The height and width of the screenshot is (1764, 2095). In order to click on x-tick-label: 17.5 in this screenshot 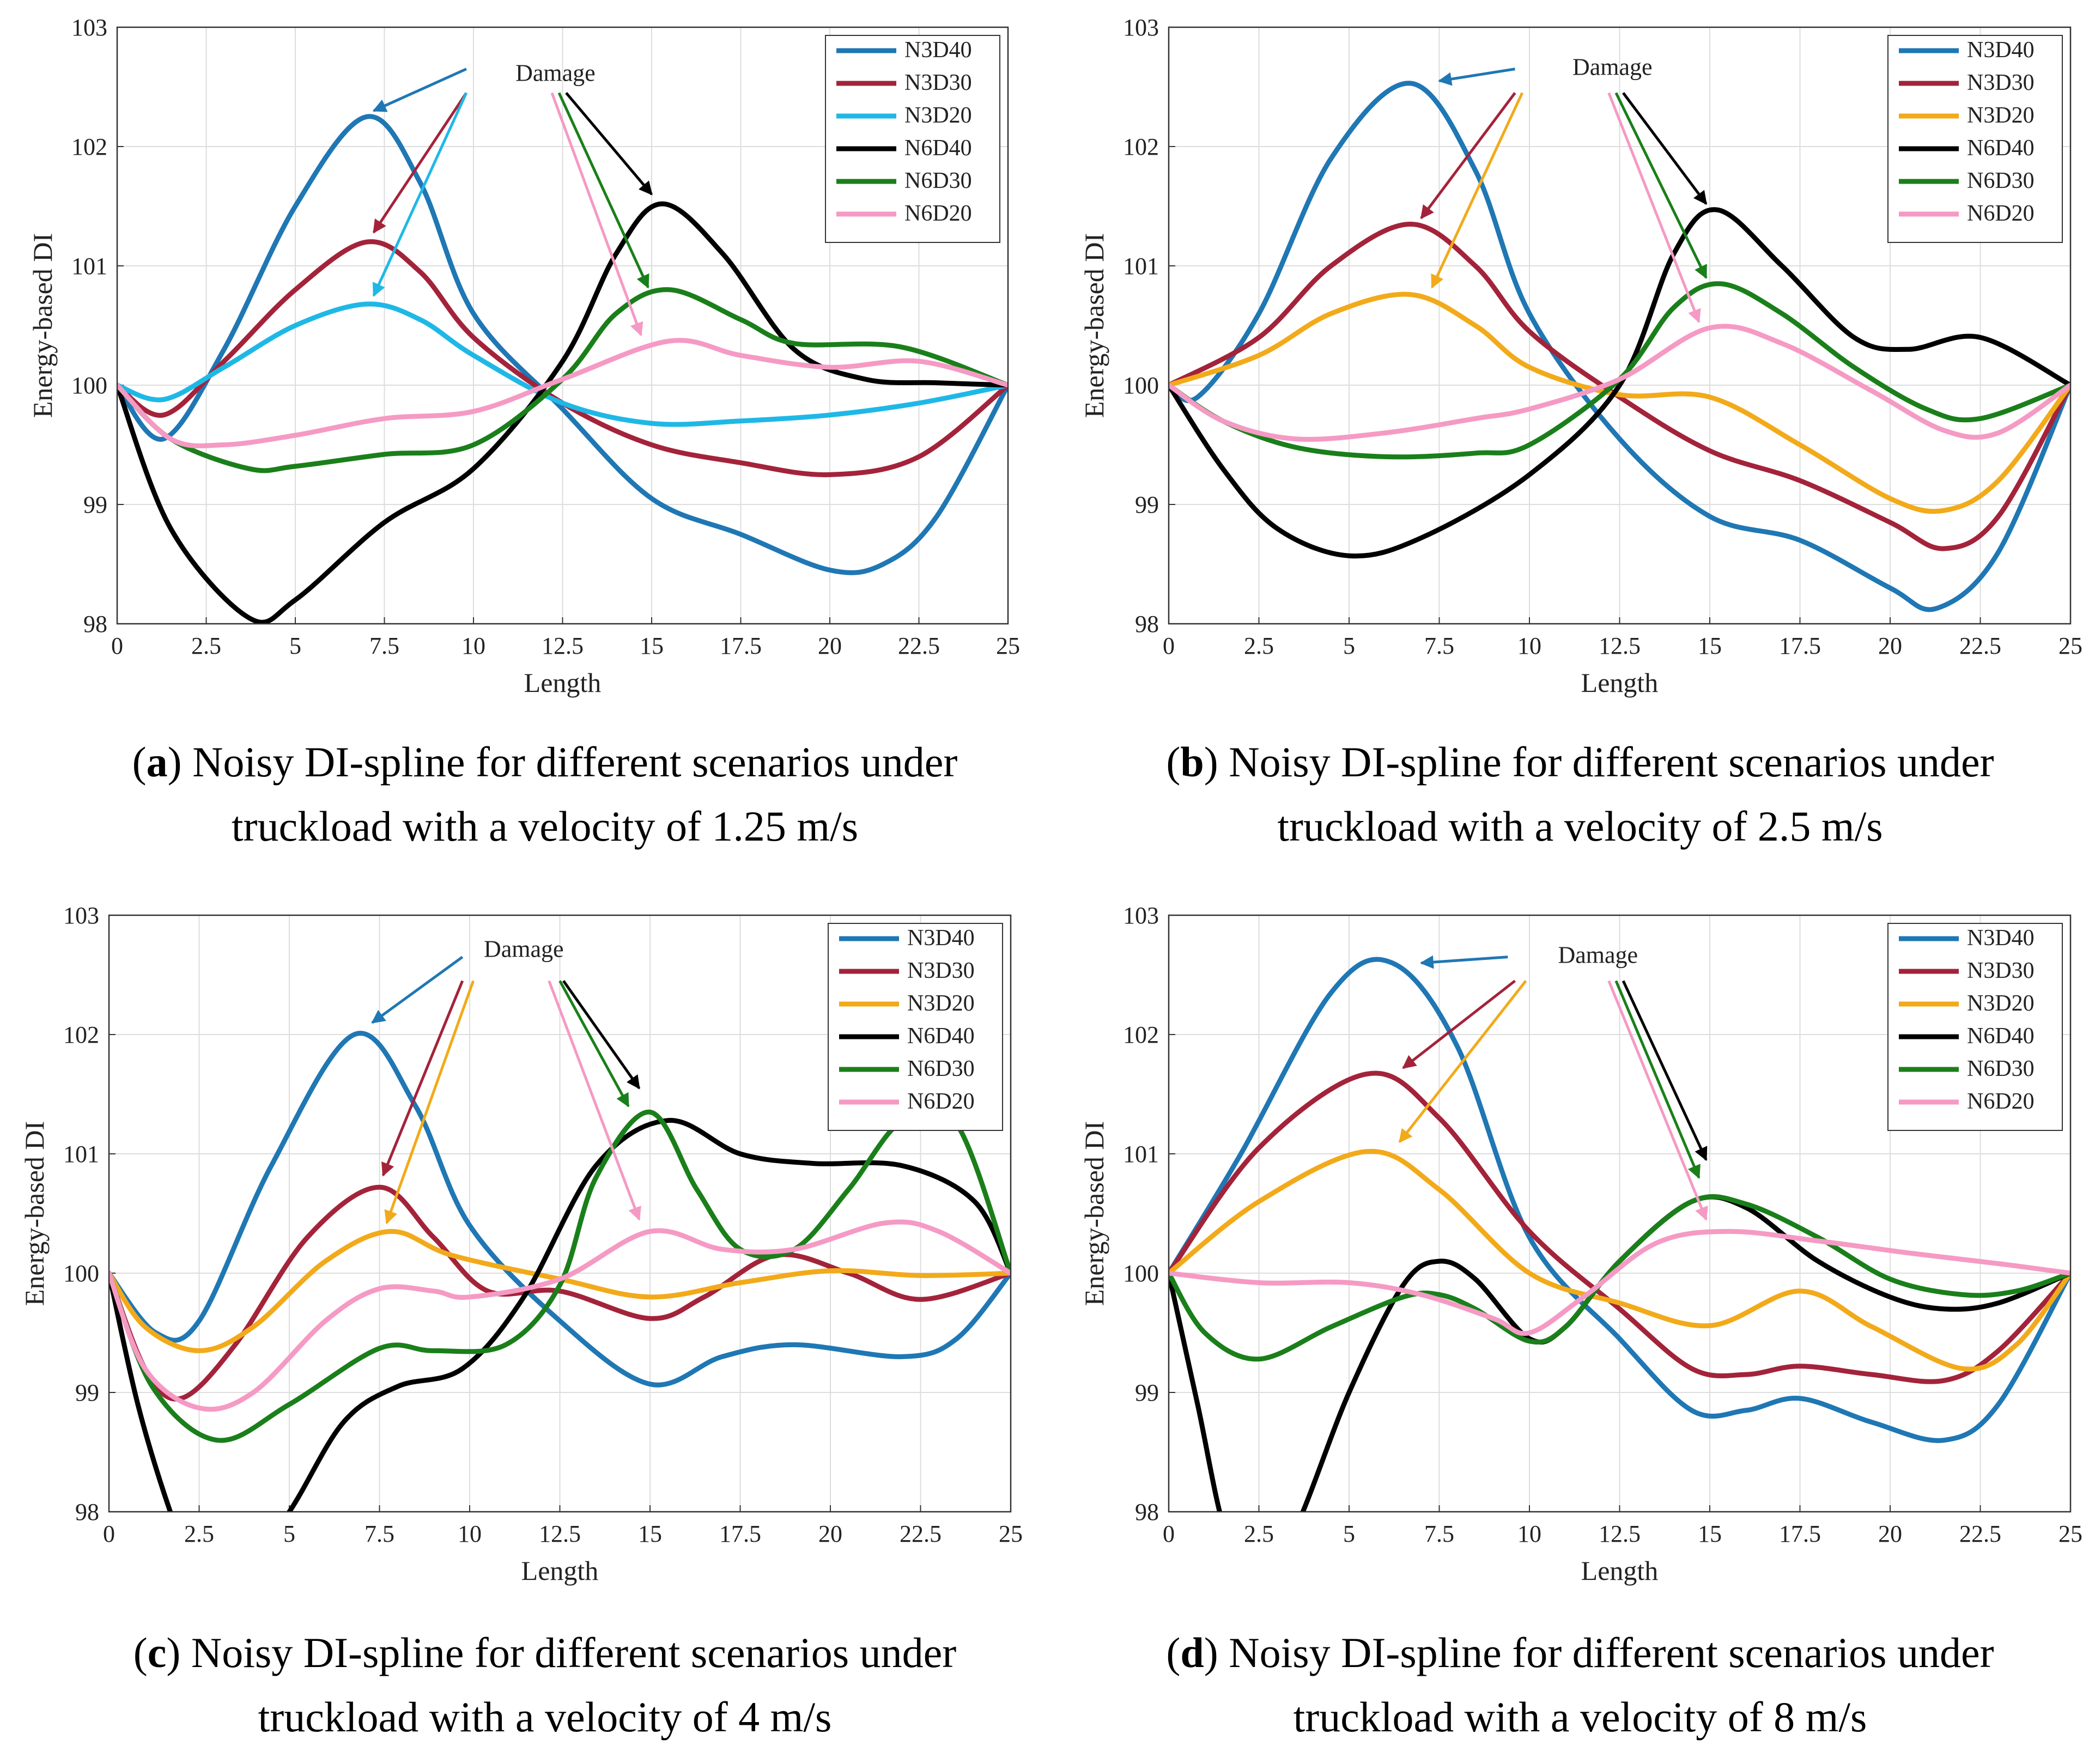, I will do `click(740, 1533)`.